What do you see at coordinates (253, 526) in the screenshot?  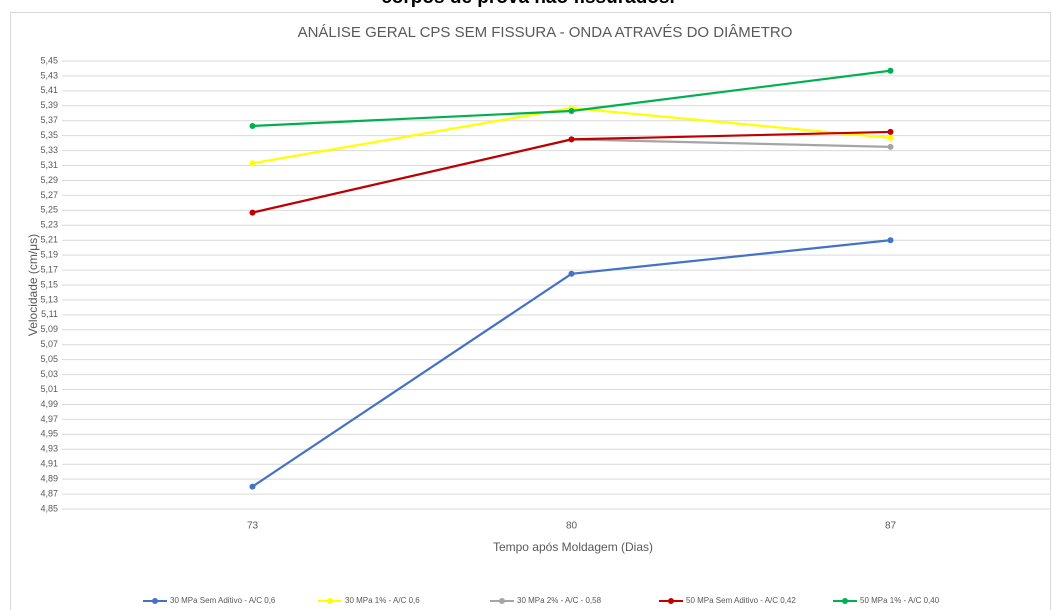 I see `x-tick-label: 73` at bounding box center [253, 526].